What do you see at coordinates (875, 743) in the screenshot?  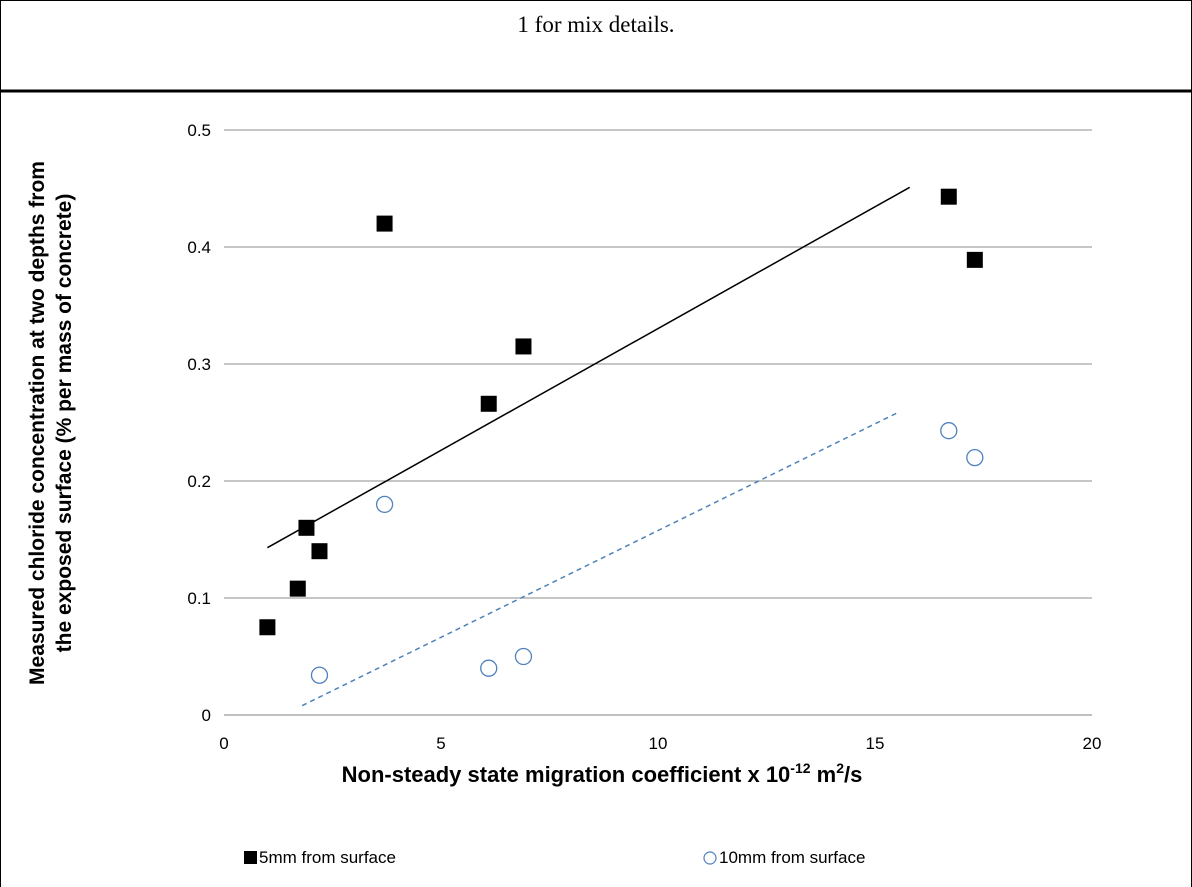 I see `x-tick-label: 15` at bounding box center [875, 743].